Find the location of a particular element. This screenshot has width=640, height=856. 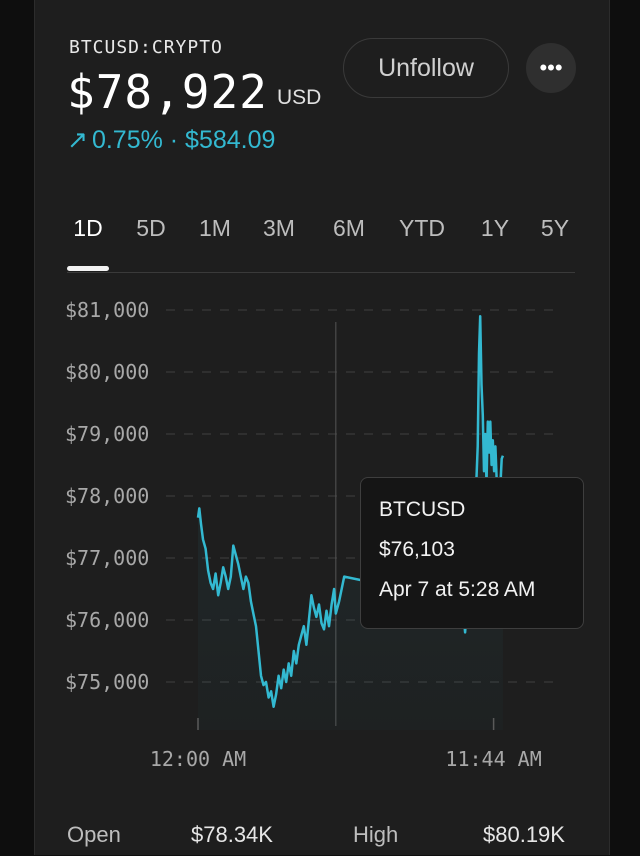

tab-5d: 5D is located at coordinates (151, 228).